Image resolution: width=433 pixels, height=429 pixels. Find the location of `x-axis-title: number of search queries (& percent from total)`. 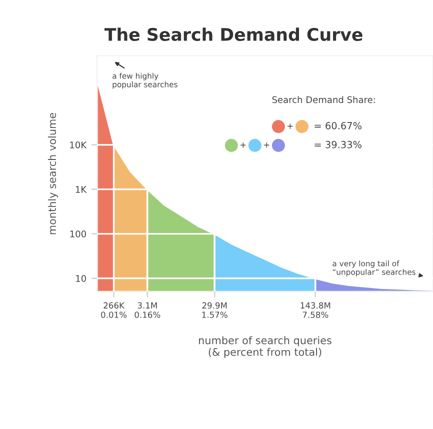

x-axis-title: number of search queries (& percent from total) is located at coordinates (265, 347).